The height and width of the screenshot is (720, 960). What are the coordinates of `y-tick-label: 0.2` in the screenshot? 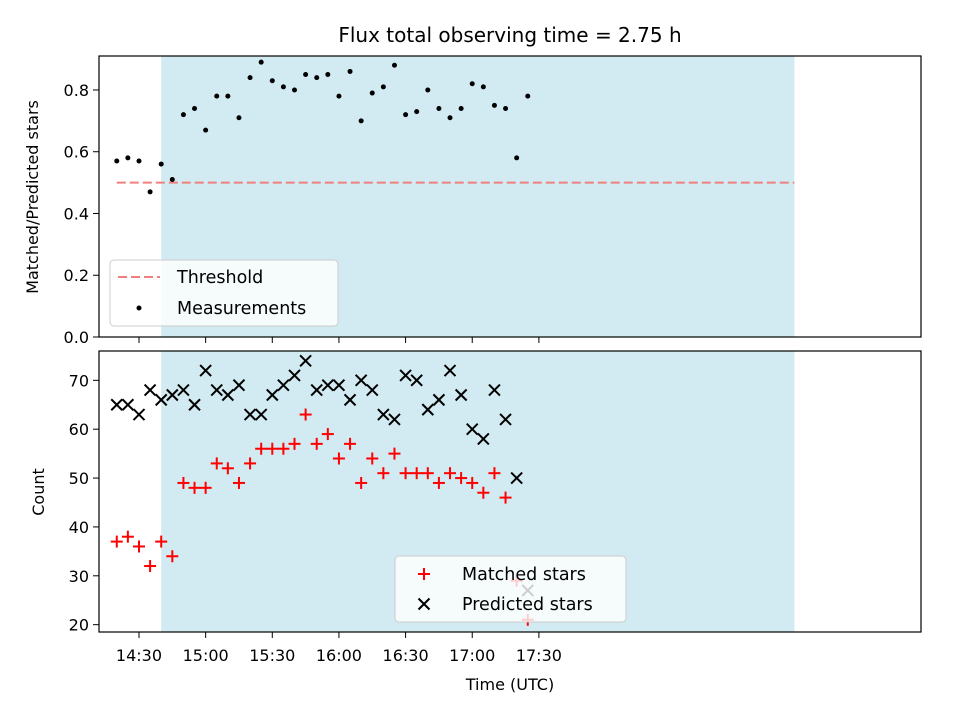 It's located at (76, 275).